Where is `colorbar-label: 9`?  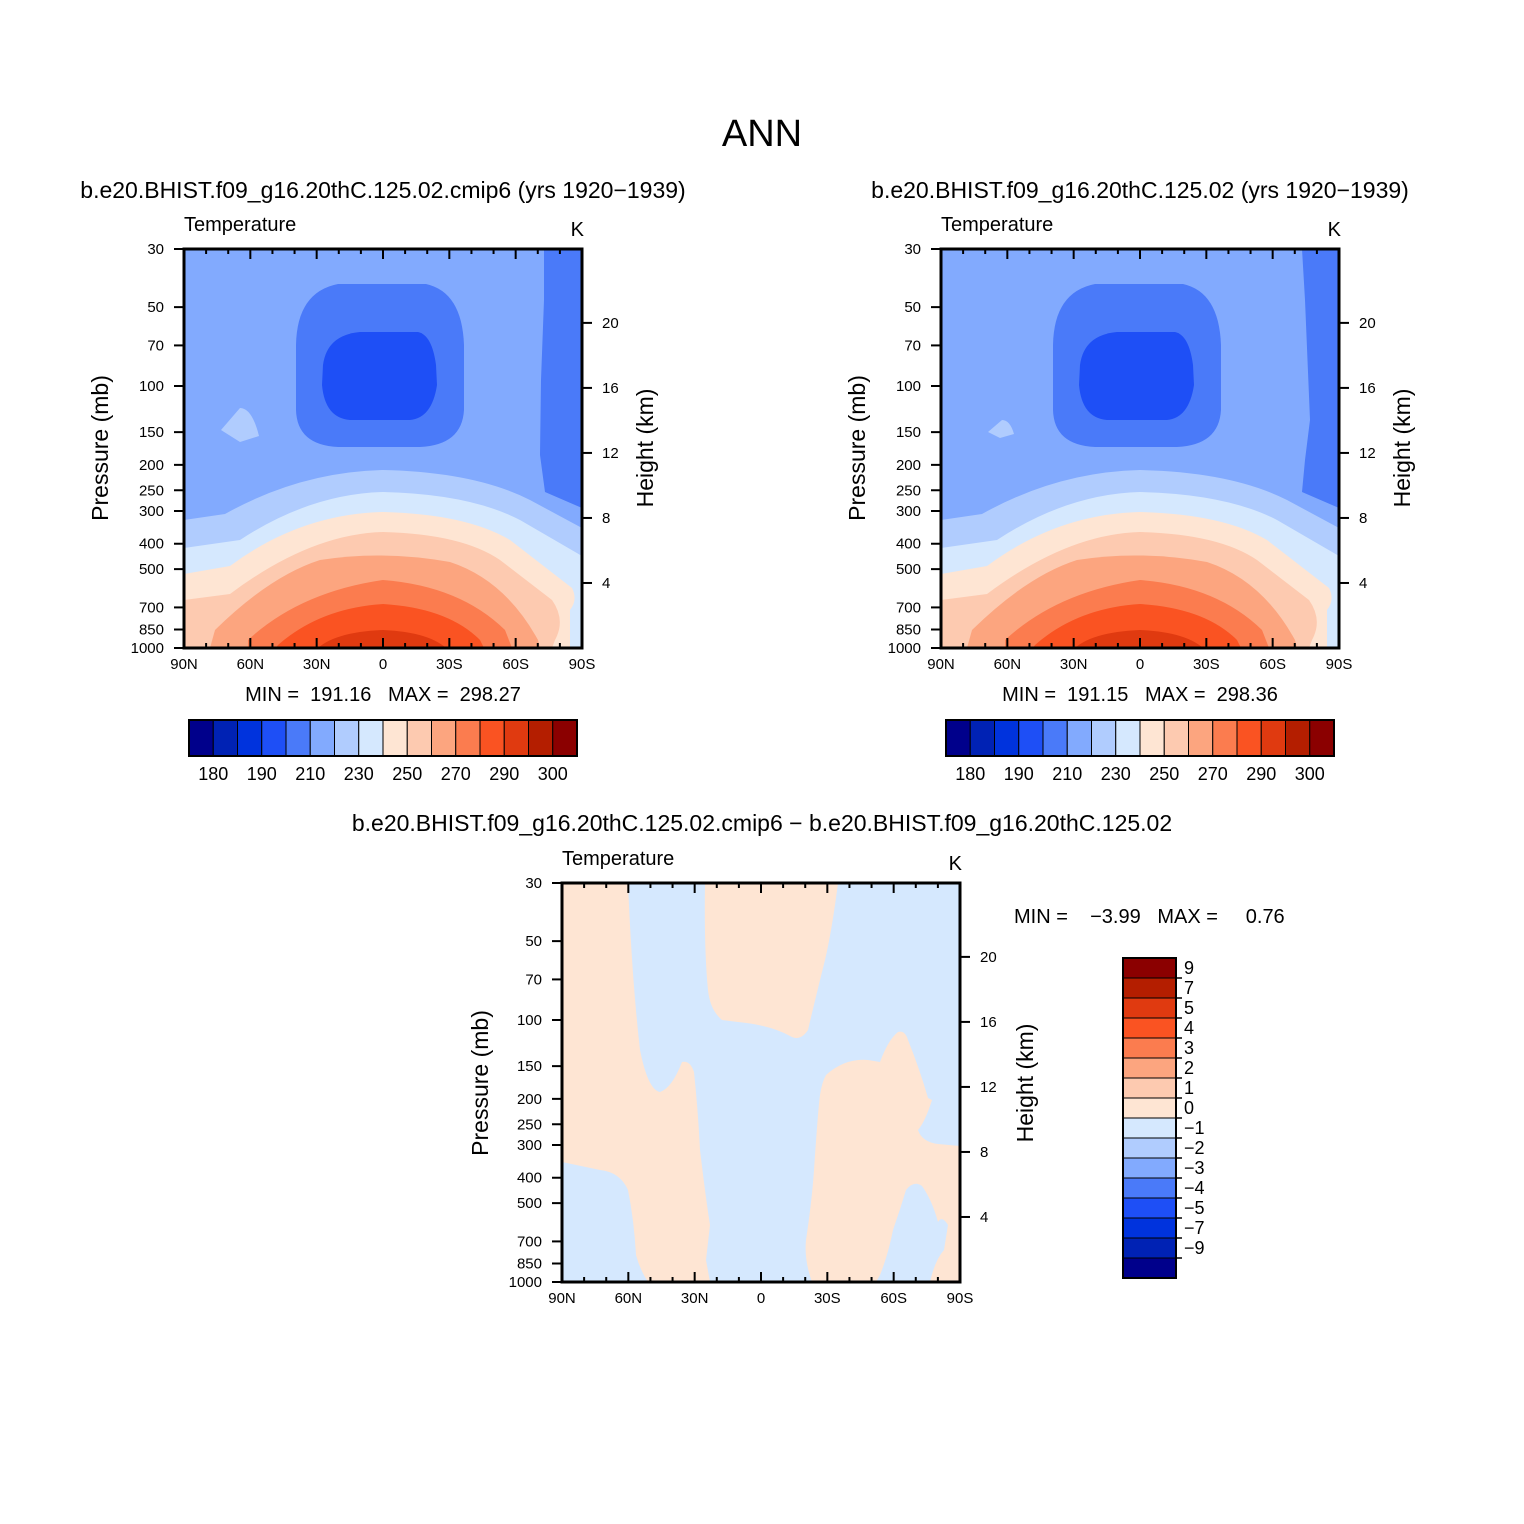 colorbar-label: 9 is located at coordinates (1189, 968).